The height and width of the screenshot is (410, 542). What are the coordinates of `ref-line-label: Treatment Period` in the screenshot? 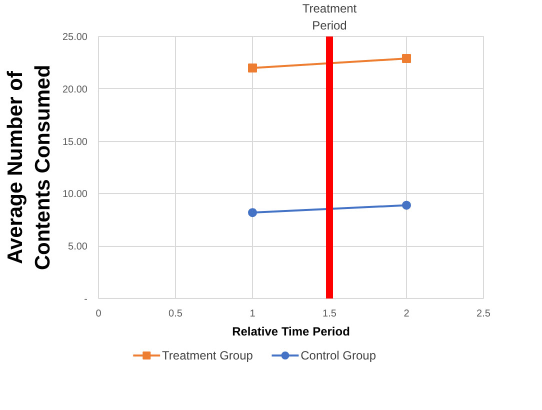 It's located at (330, 17).